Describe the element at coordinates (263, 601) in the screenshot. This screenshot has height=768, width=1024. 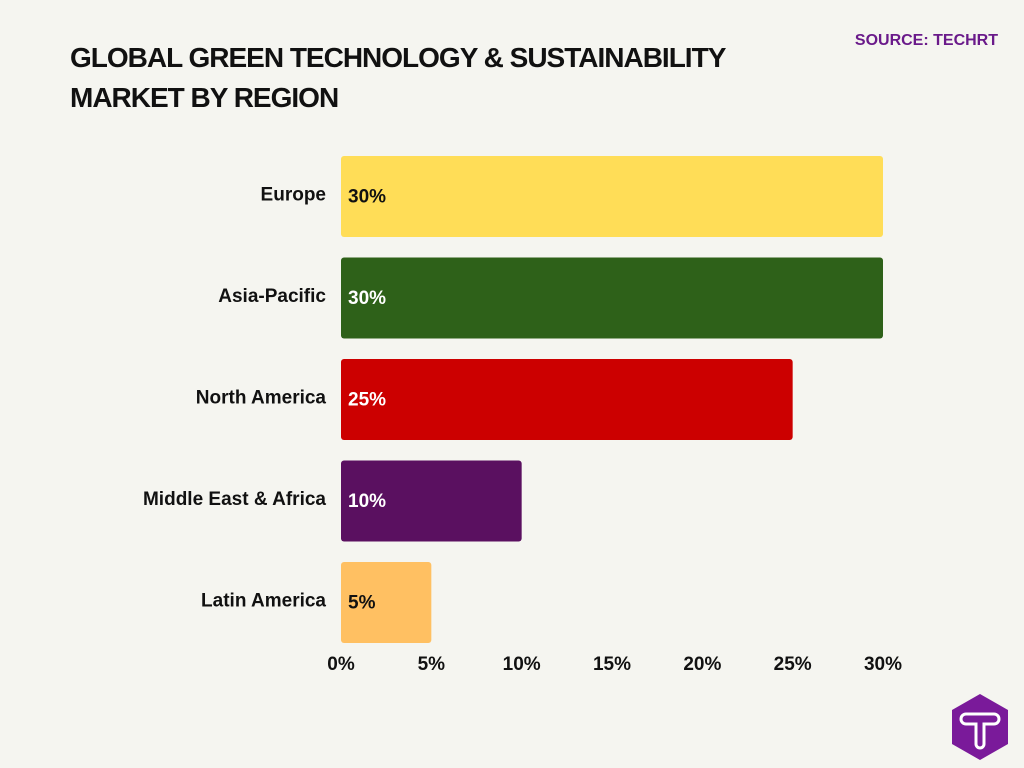
I see `category-label: Latin America` at that location.